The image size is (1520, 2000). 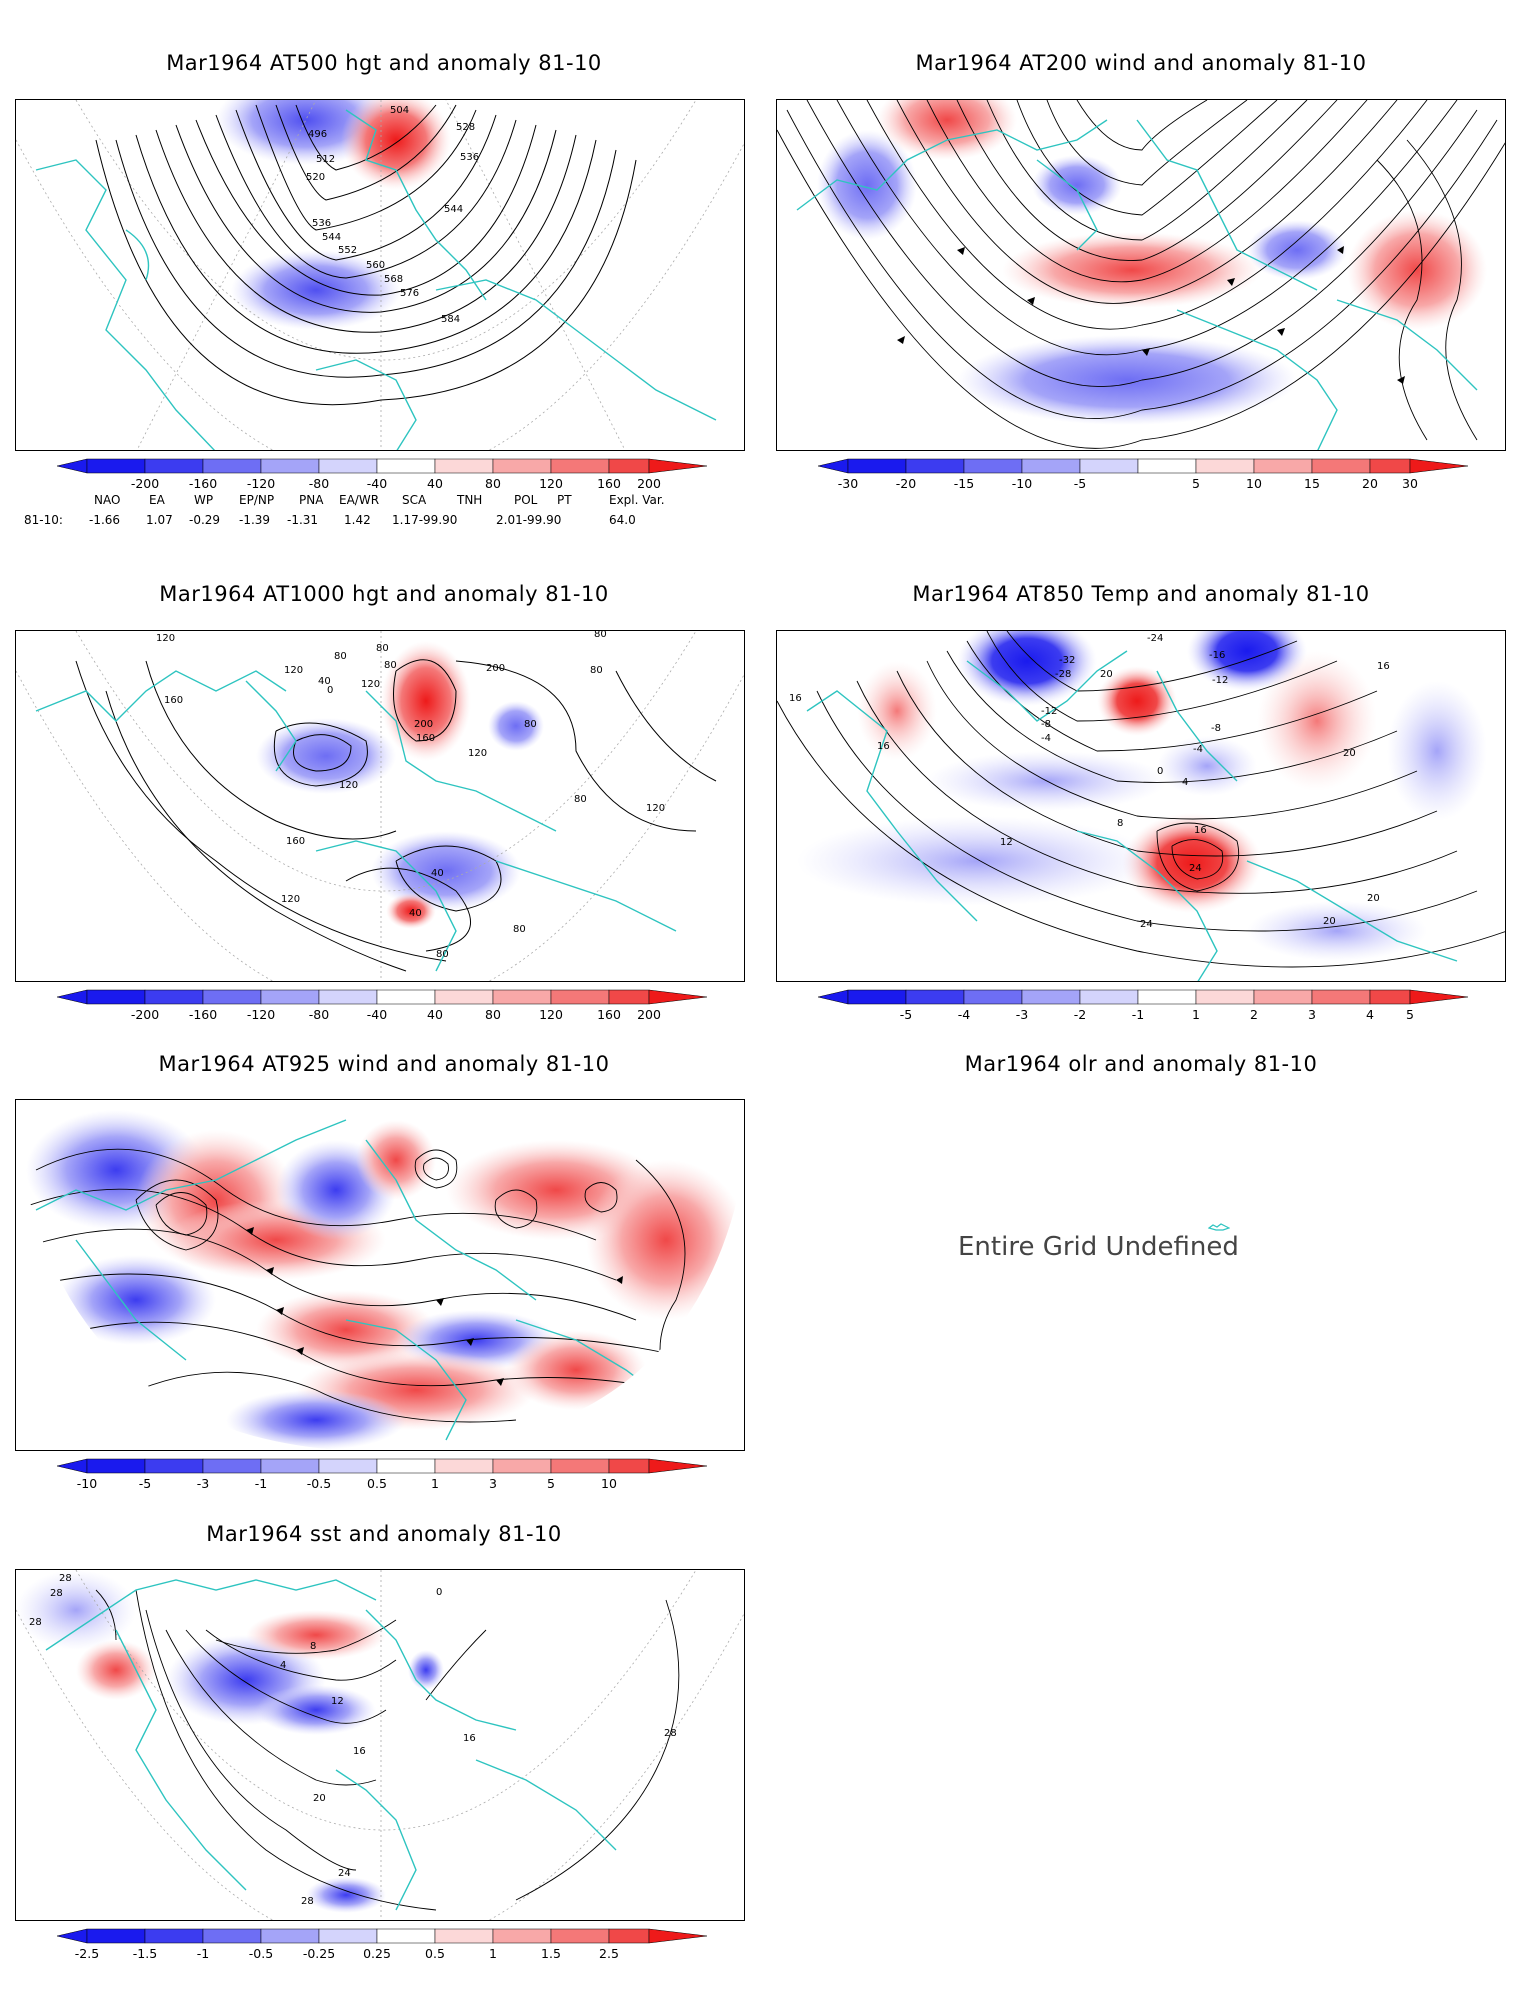 I want to click on svg-text: -120, so click(x=261, y=1014).